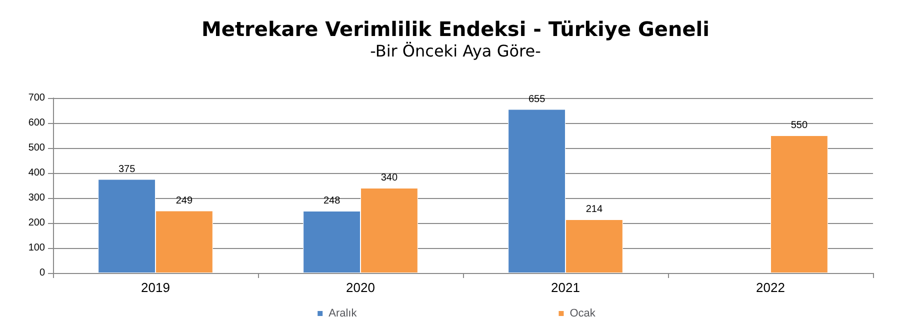  I want to click on chart-subtitle: -Bir Önceki Aya Göre-, so click(455, 51).